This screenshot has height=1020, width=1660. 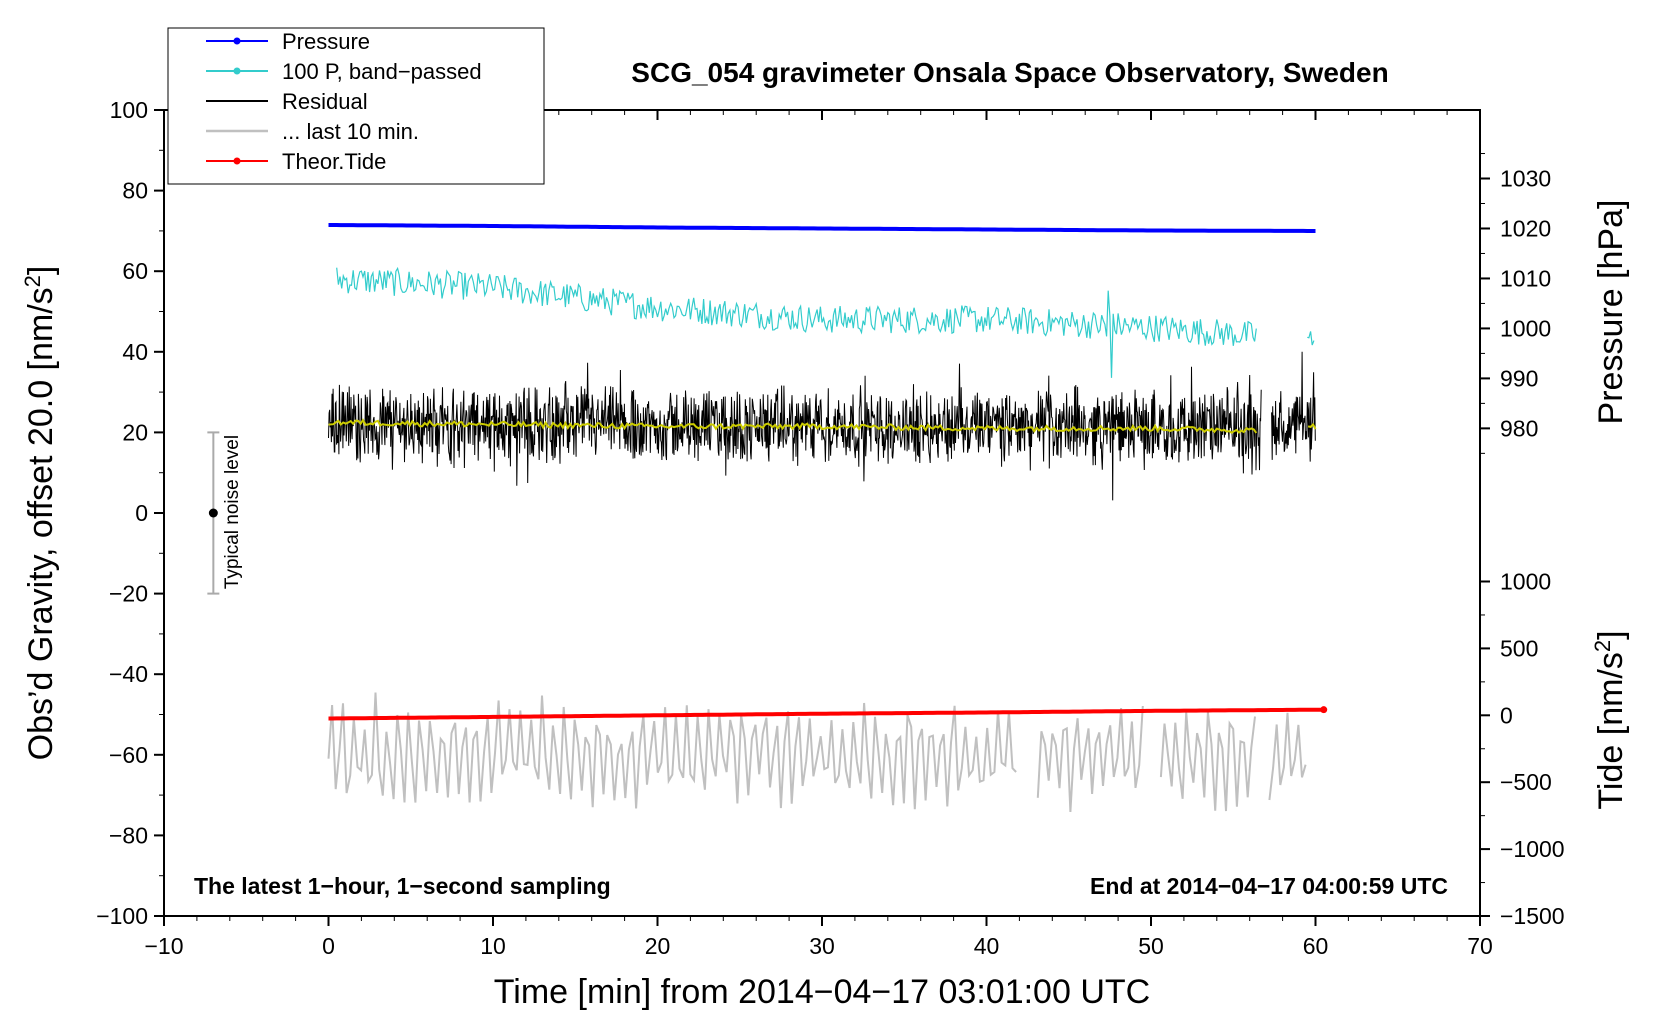 What do you see at coordinates (128, 594) in the screenshot?
I see `y-tick-label: −20` at bounding box center [128, 594].